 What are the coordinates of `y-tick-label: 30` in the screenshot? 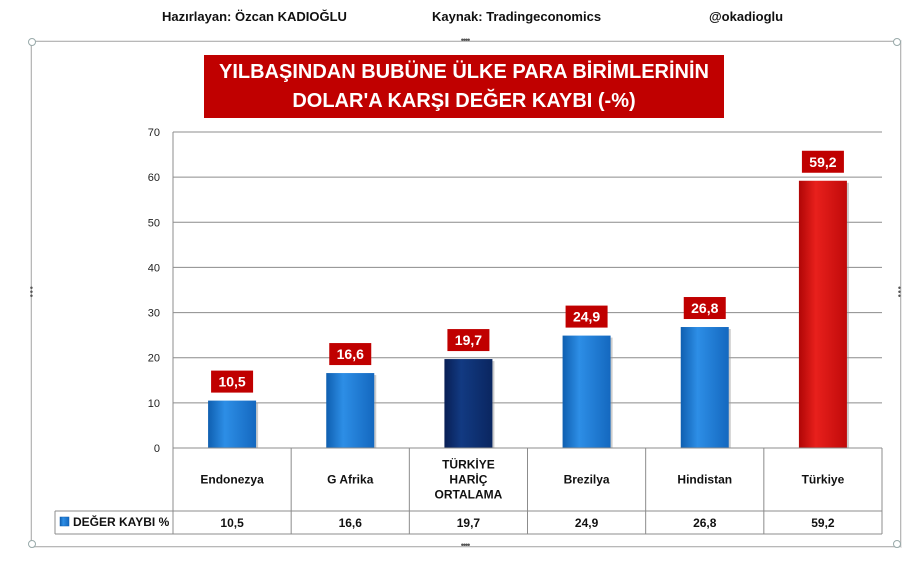 It's located at (154, 314).